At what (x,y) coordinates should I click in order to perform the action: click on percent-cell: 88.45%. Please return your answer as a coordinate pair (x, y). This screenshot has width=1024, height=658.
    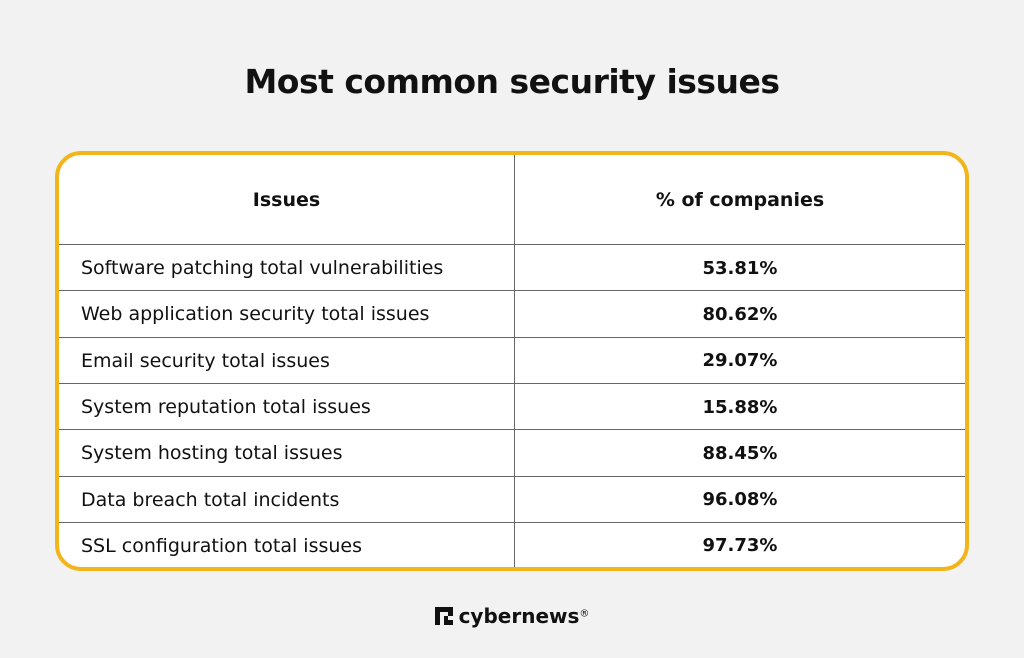
    Looking at the image, I should click on (740, 453).